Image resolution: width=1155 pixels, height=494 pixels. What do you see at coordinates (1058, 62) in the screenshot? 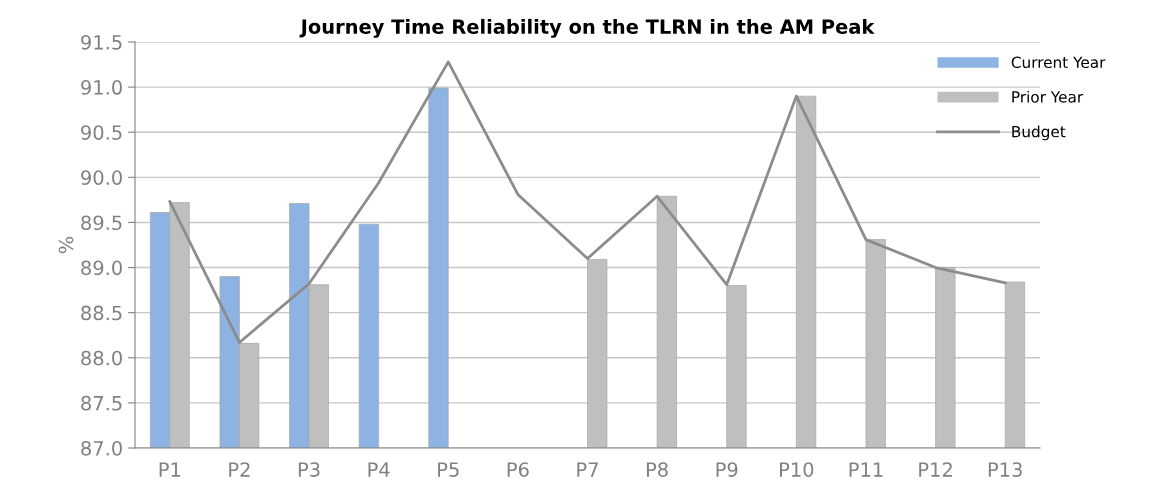
I see `legend-label: Current Year` at bounding box center [1058, 62].